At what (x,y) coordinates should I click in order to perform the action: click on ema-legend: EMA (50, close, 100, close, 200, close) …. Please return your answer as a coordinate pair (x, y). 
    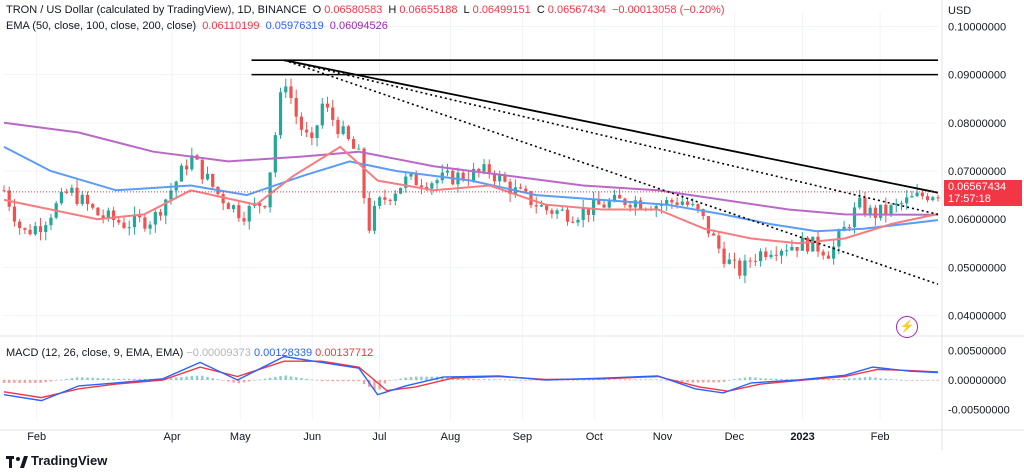
    Looking at the image, I should click on (198, 26).